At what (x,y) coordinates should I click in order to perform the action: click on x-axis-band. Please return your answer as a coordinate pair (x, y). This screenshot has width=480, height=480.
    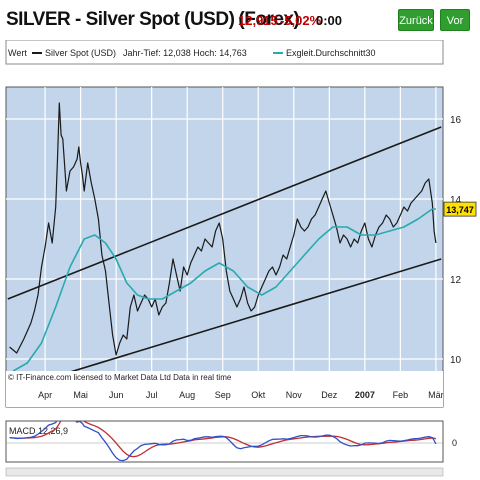
    Looking at the image, I should click on (224, 395).